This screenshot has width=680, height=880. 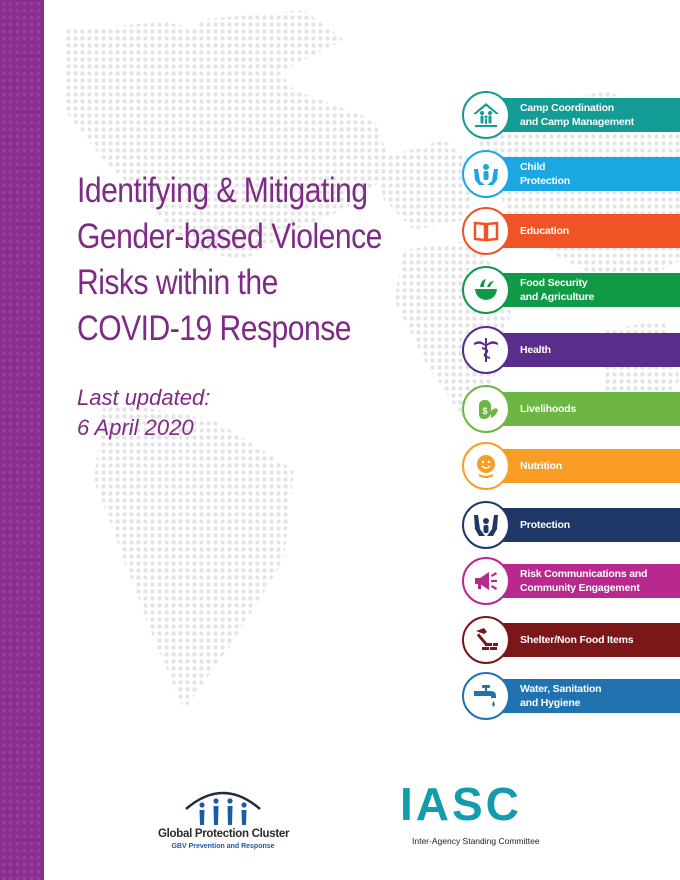 I want to click on water-tap-icon, so click(x=486, y=696).